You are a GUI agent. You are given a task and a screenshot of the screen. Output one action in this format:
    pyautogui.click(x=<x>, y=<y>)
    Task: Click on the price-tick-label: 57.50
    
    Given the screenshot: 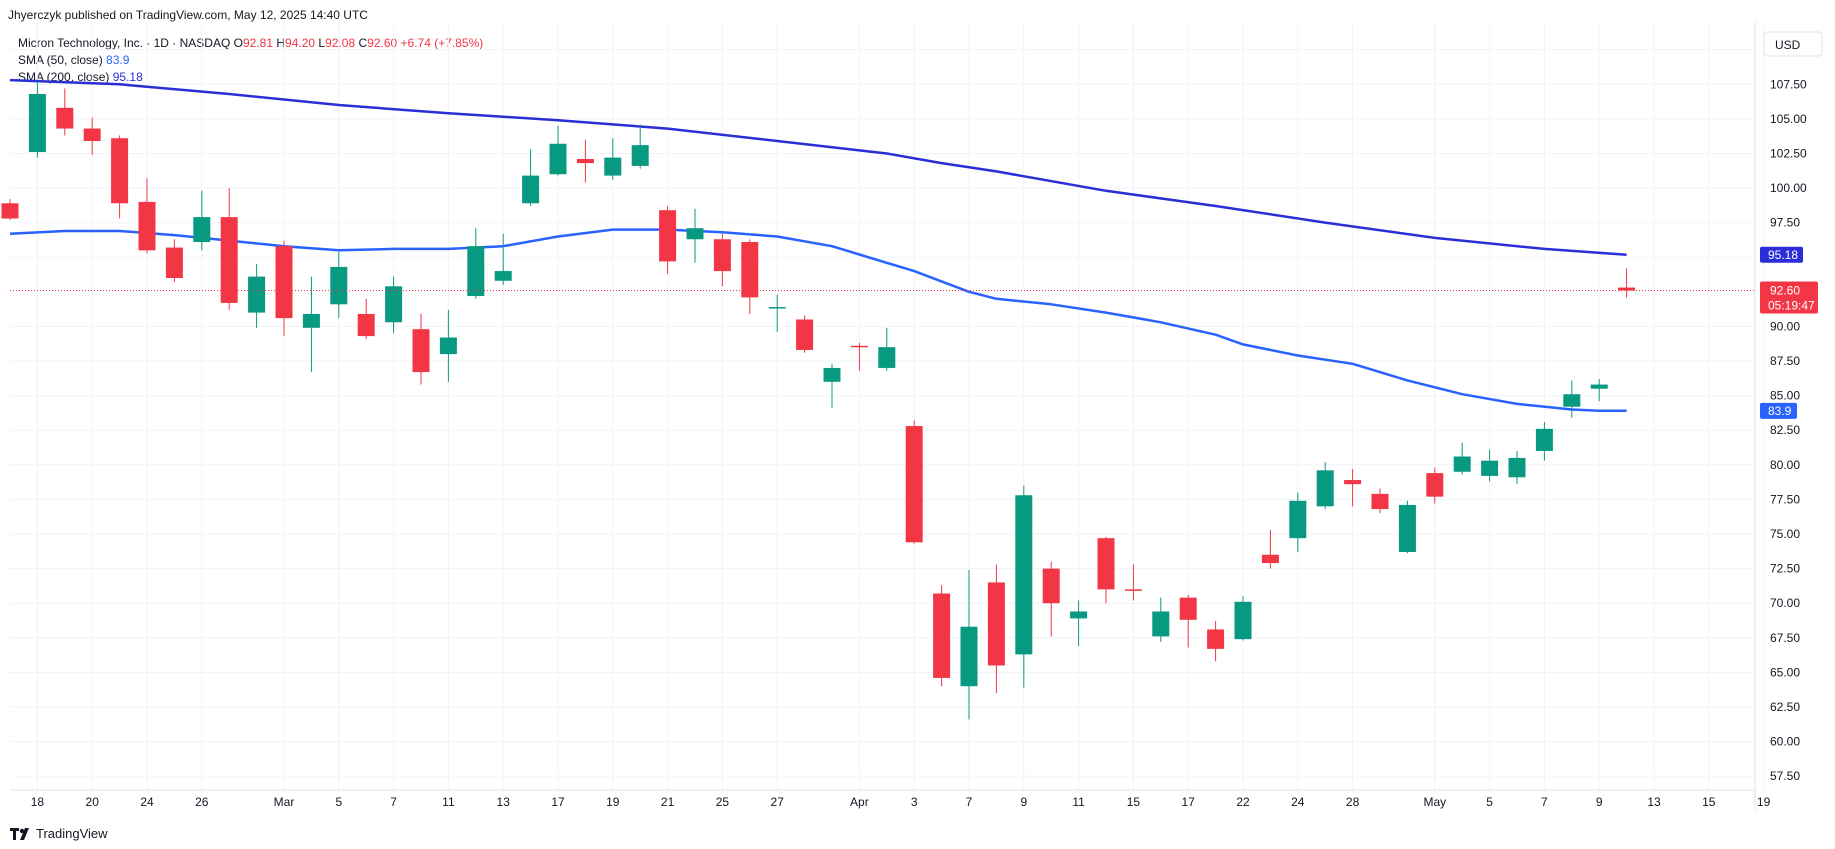 What is the action you would take?
    pyautogui.click(x=1785, y=776)
    